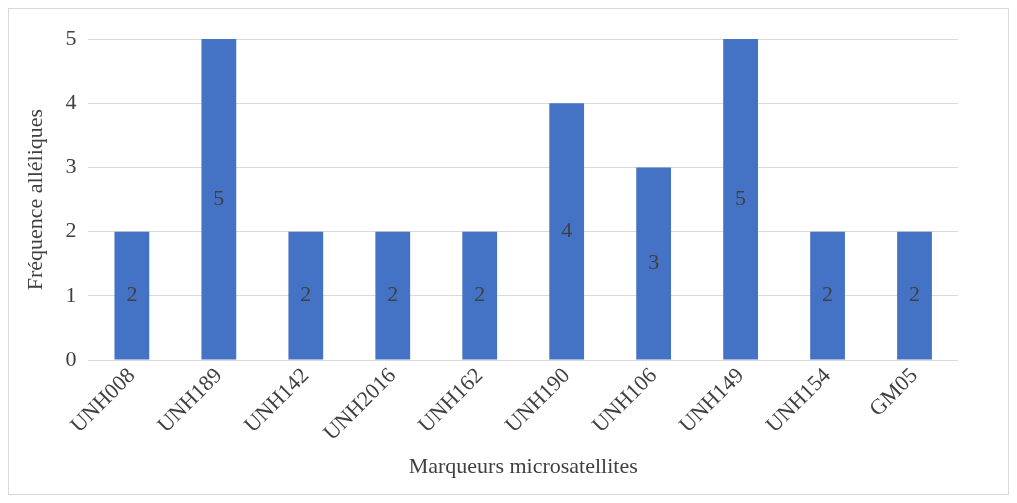 The height and width of the screenshot is (503, 1017). Describe the element at coordinates (71, 166) in the screenshot. I see `y-tick-label: 3` at that location.